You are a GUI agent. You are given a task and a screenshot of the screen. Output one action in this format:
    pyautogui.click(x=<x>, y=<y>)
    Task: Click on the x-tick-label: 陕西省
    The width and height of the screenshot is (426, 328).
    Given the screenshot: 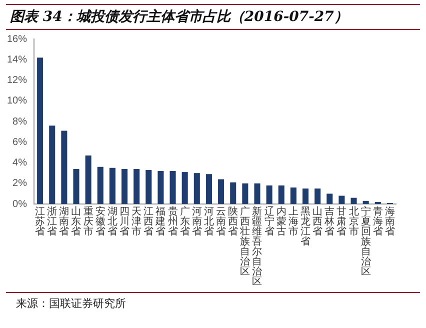 What is the action you would take?
    pyautogui.click(x=233, y=222)
    